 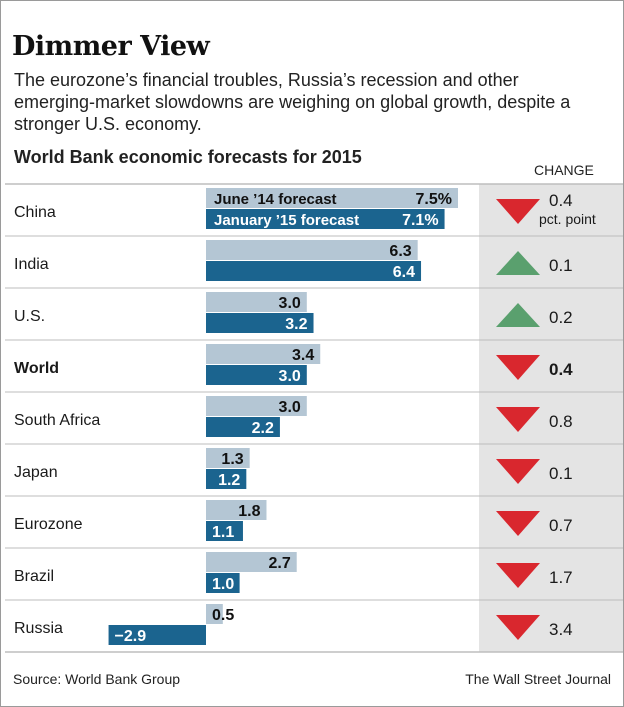 I want to click on legend-june-forecast: June ’14 forecast, so click(x=275, y=199).